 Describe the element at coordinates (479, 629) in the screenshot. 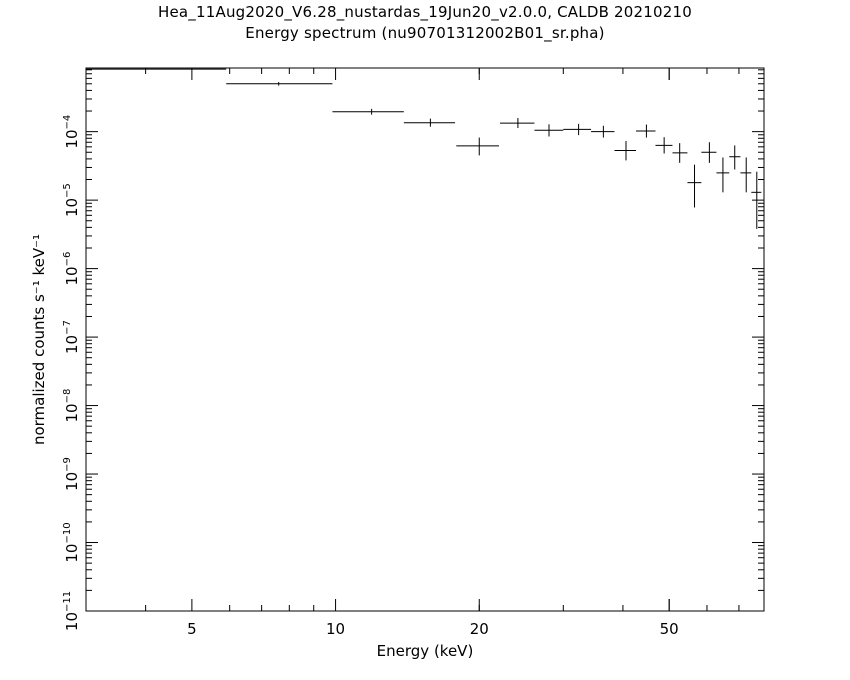

I see `x-tick-label: 20` at that location.